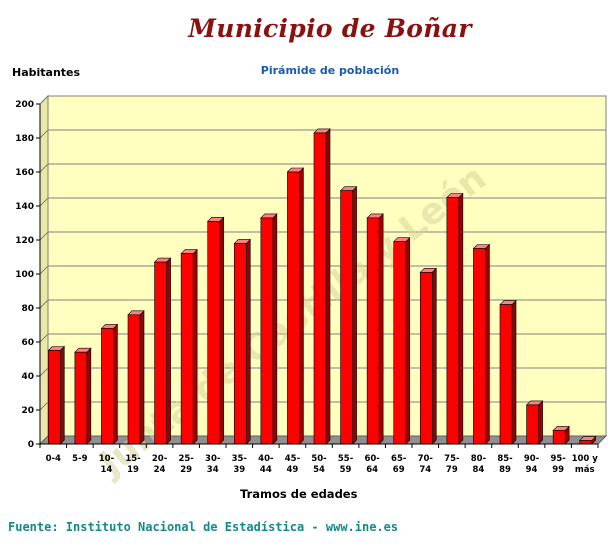 The width and height of the screenshot is (616, 548). I want to click on x-tick-label-line: 40-, so click(266, 459).